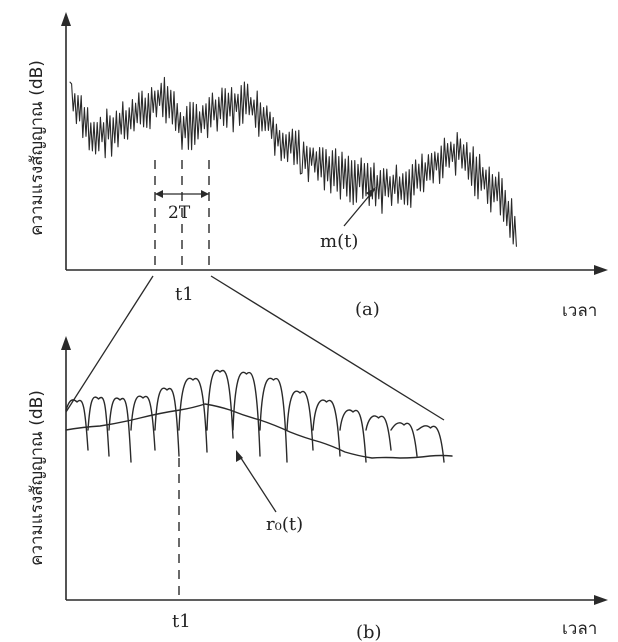 The height and width of the screenshot is (642, 618). Describe the element at coordinates (371, 192) in the screenshot. I see `panel-a-signal-pointer-head` at that location.